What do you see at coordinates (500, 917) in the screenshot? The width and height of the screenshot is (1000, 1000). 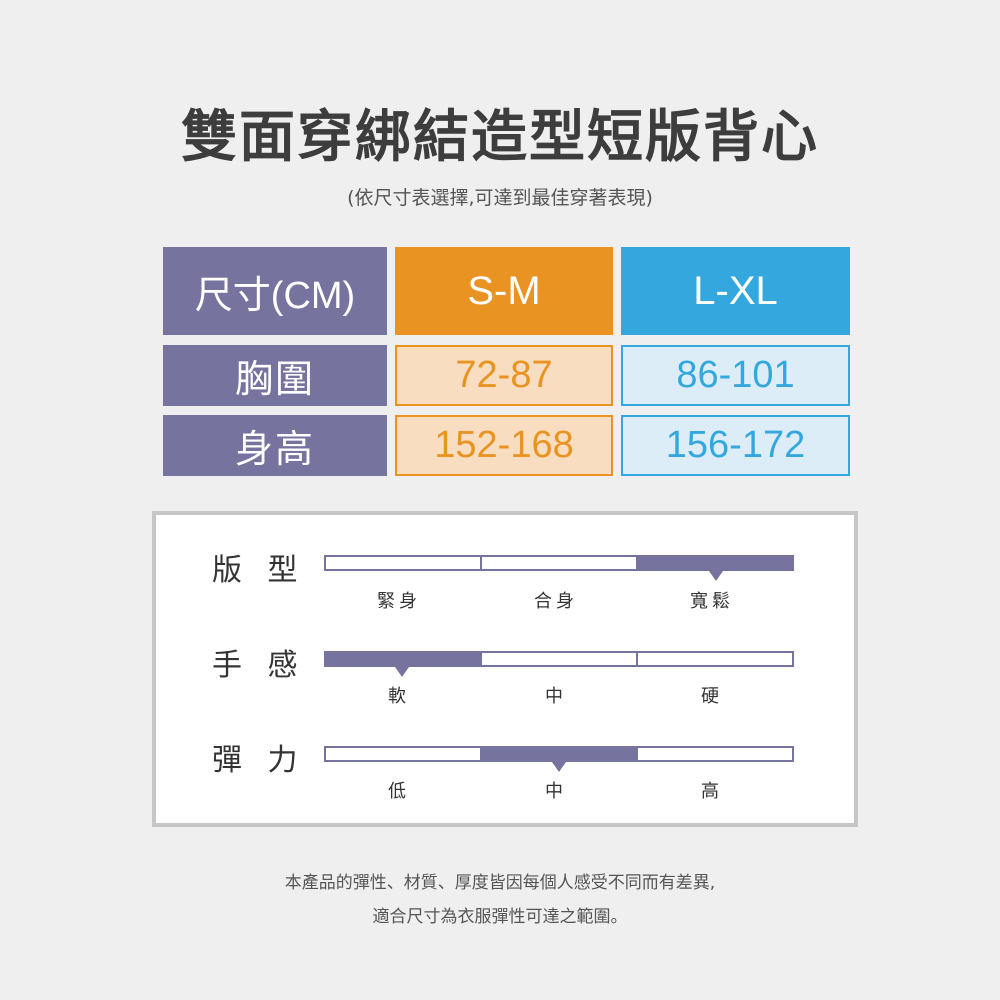 I see `note-line-2: 適合尺寸為衣服彈性可達之範圍。` at bounding box center [500, 917].